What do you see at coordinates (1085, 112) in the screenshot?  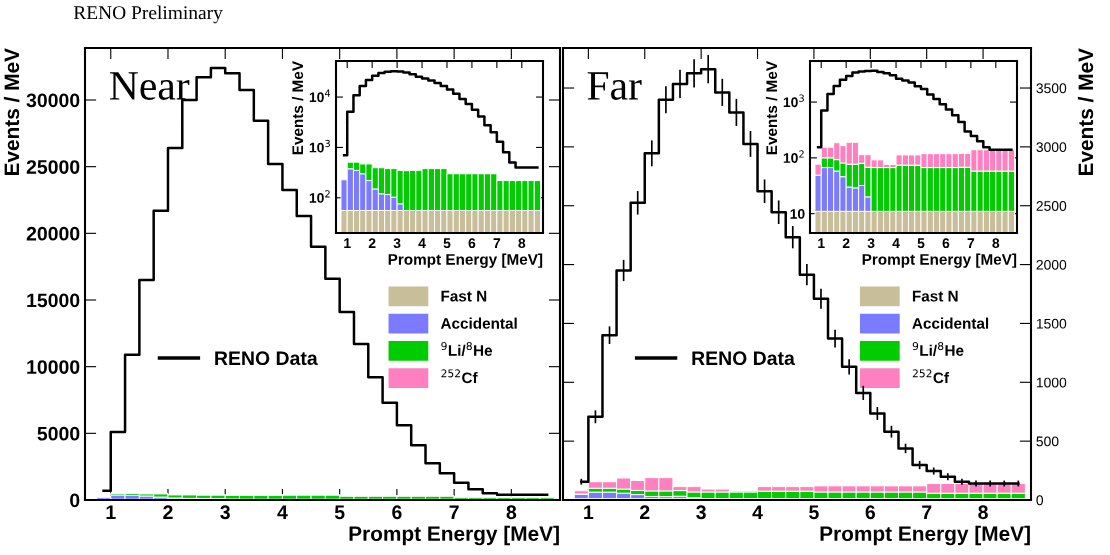 I see `y2-axis-title: Events / MeV` at bounding box center [1085, 112].